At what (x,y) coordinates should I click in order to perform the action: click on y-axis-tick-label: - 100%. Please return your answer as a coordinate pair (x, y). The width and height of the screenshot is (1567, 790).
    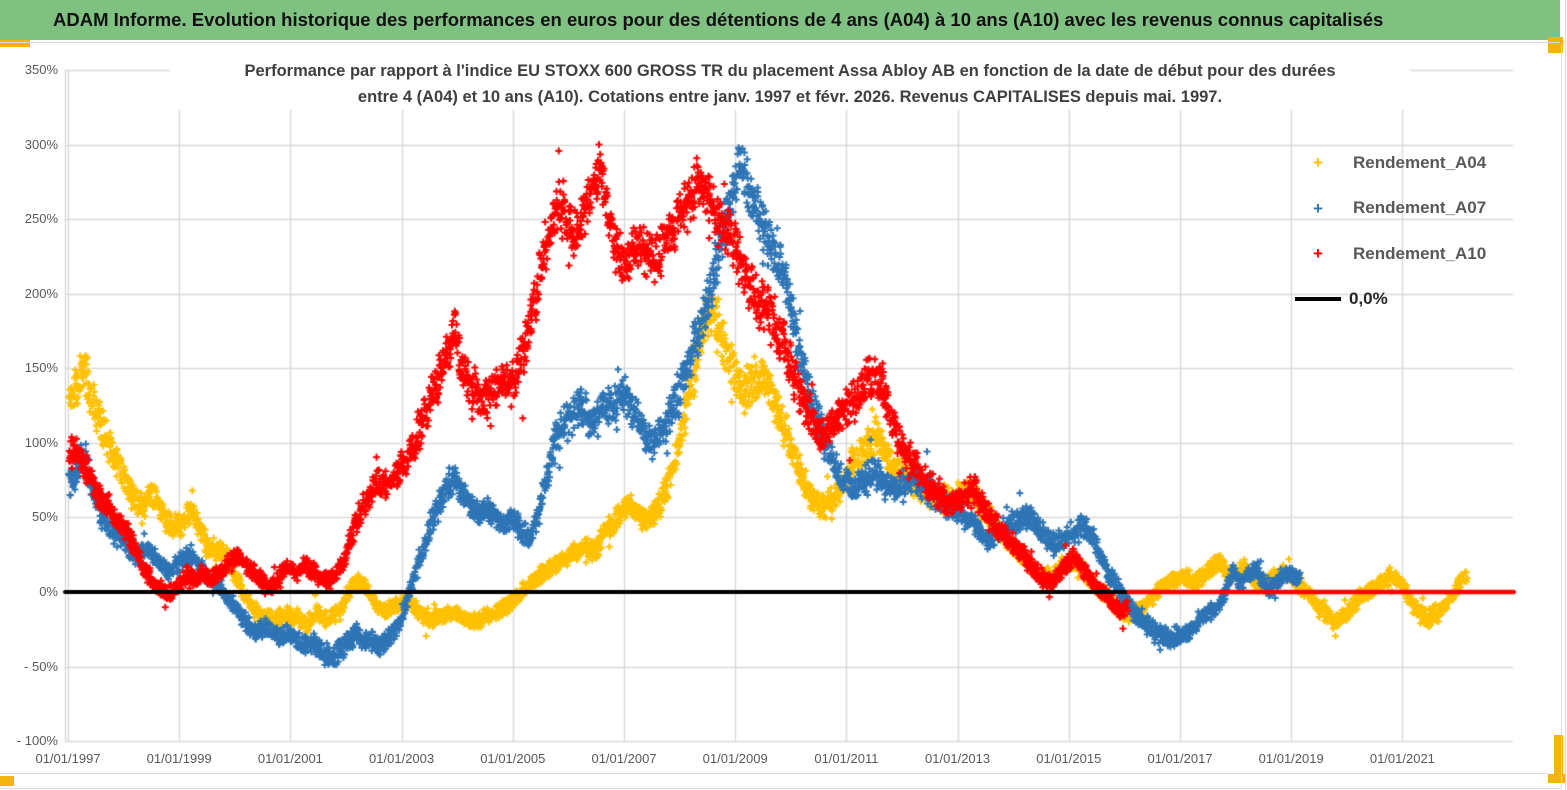
    Looking at the image, I should click on (37, 741).